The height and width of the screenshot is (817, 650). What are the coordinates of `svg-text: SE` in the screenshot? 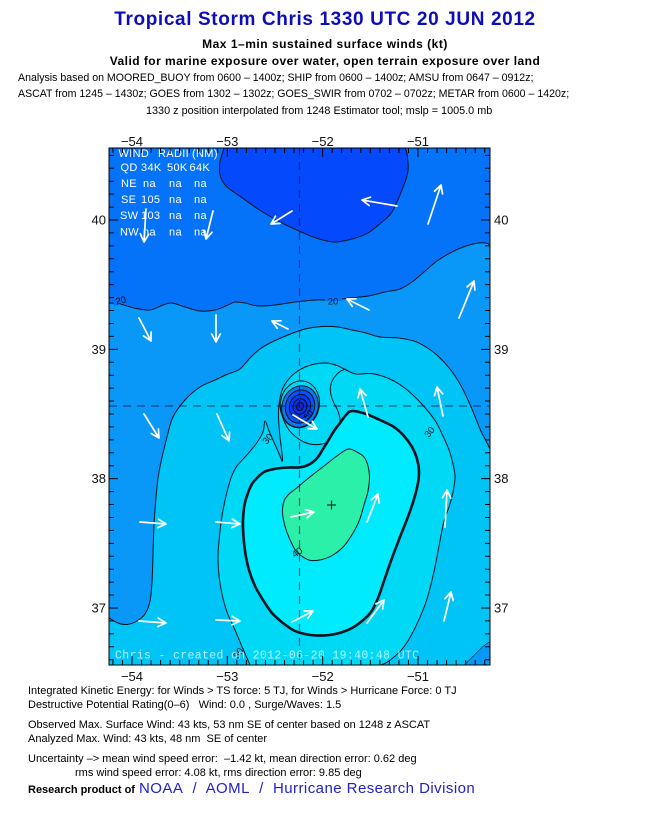 It's located at (128, 200).